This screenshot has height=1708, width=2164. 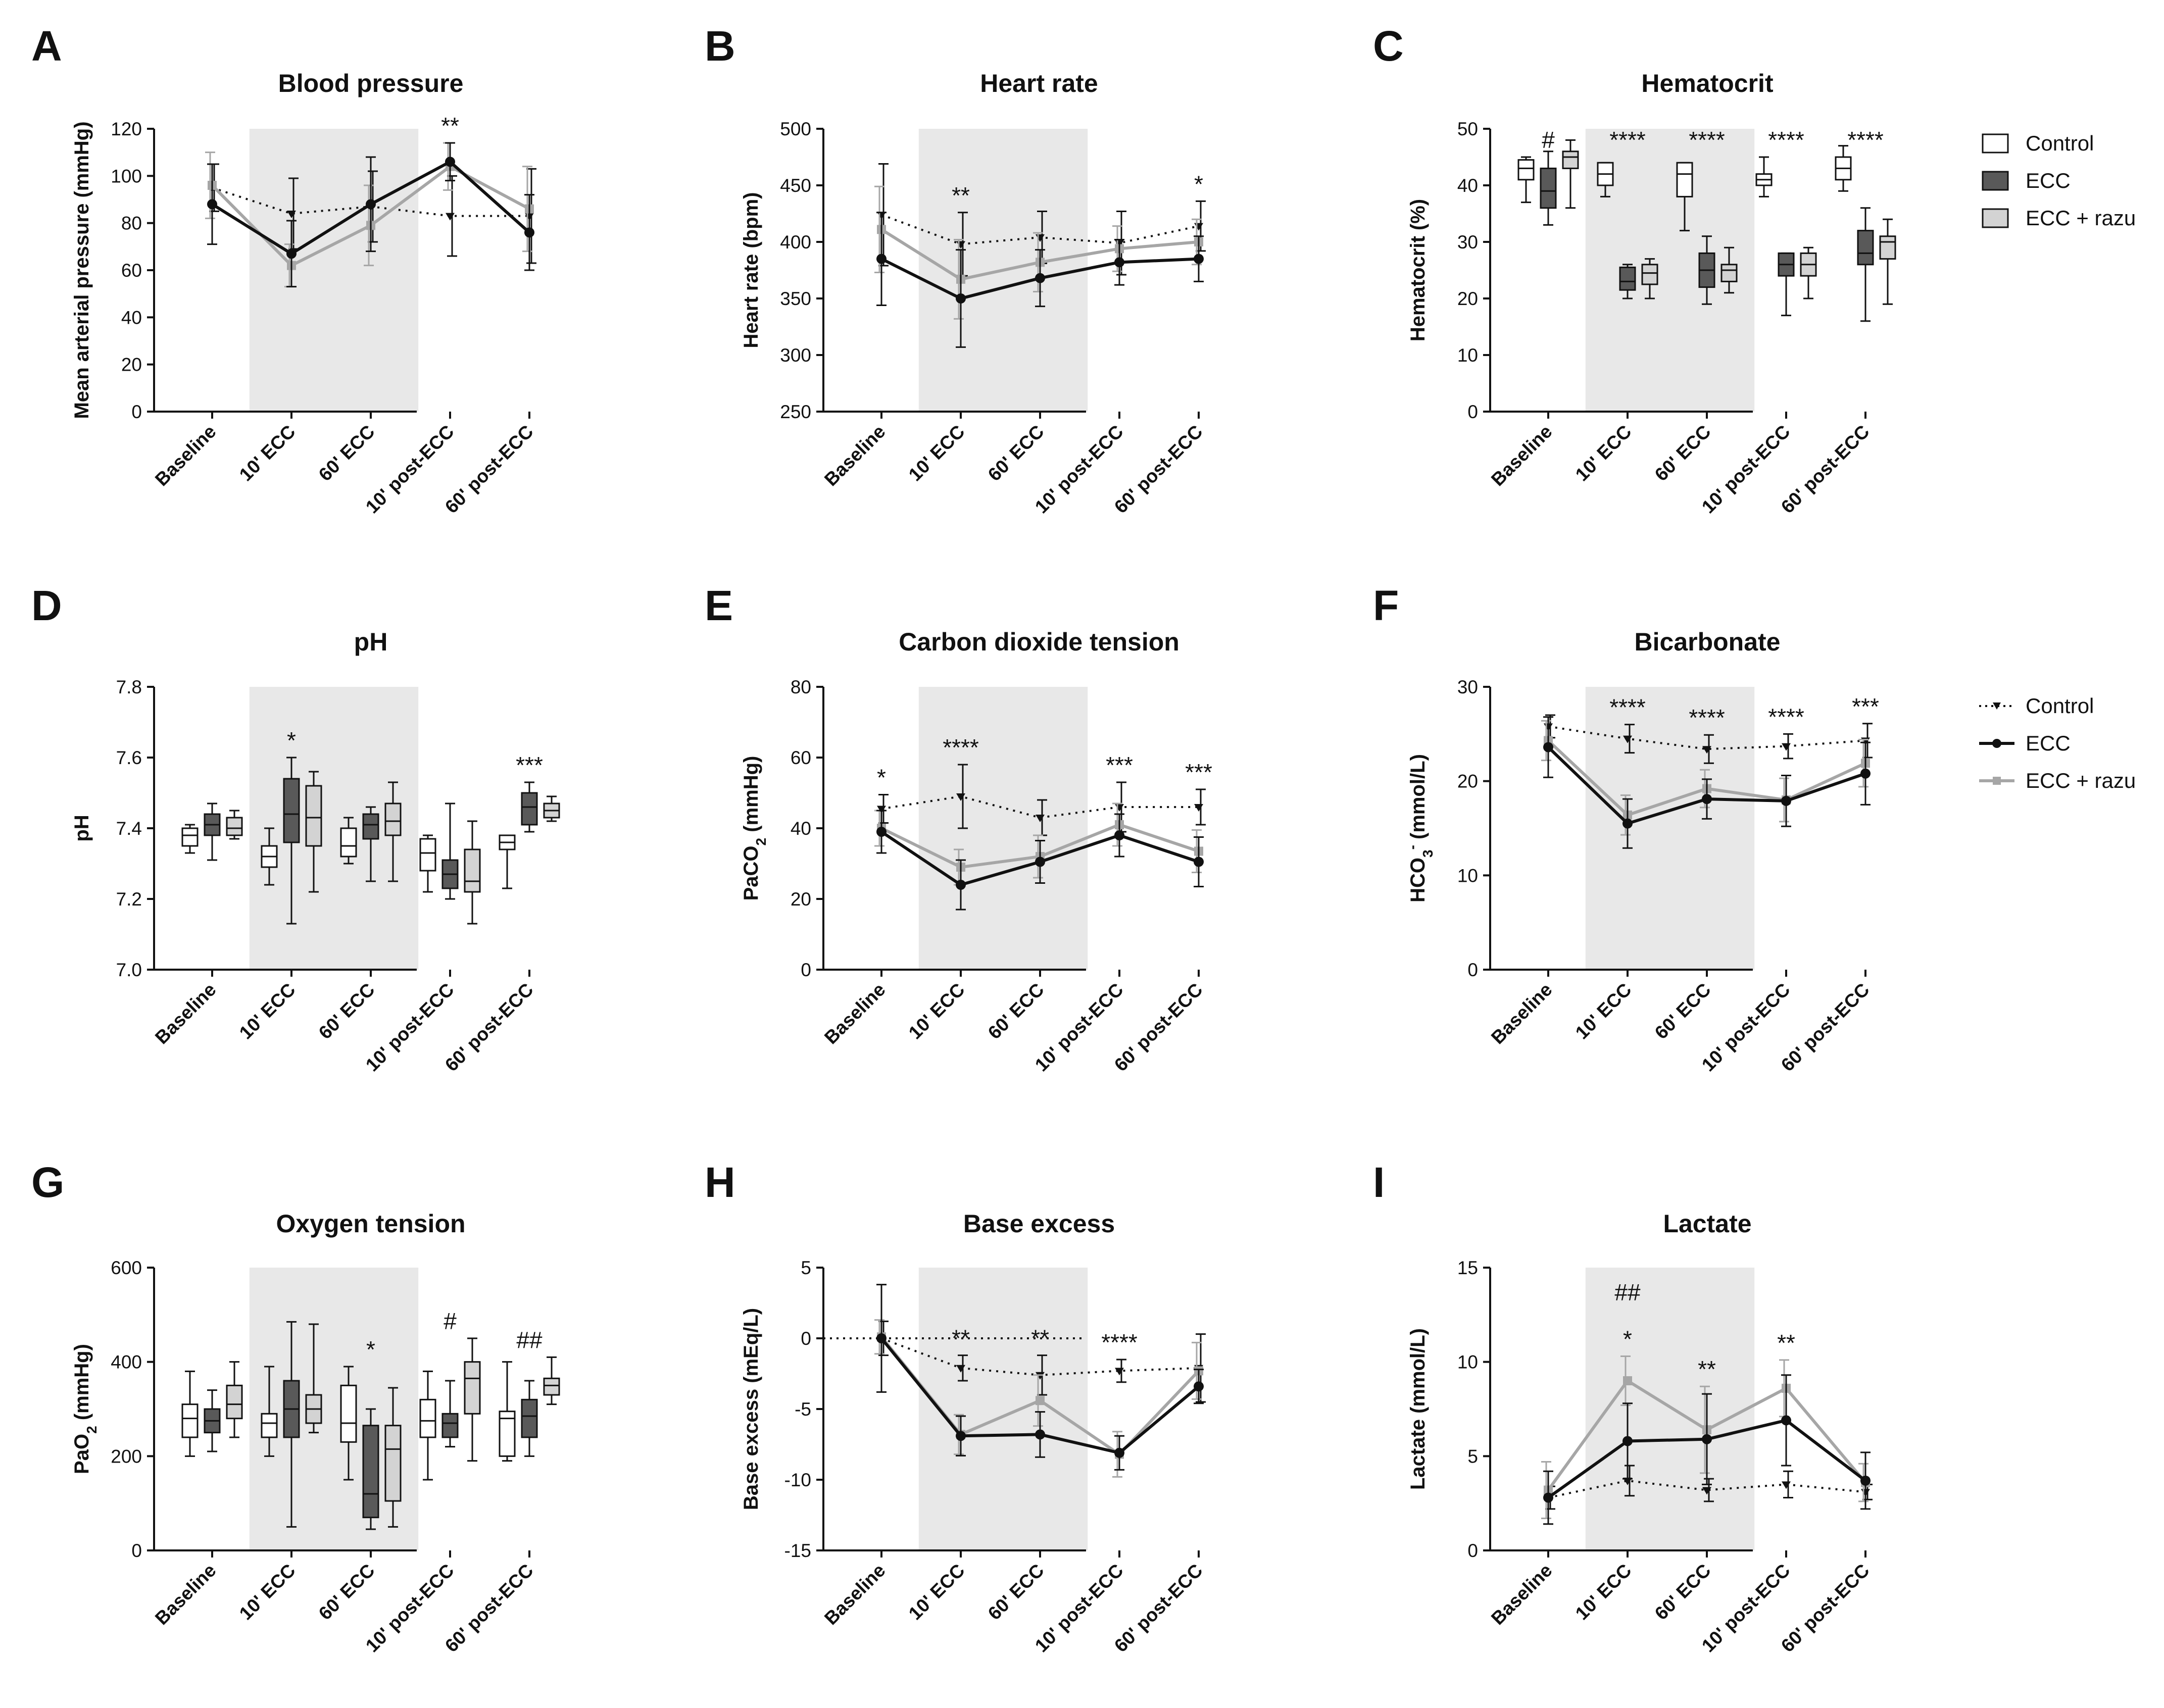 I want to click on panel-h-ytick-label: 0, so click(x=806, y=1339).